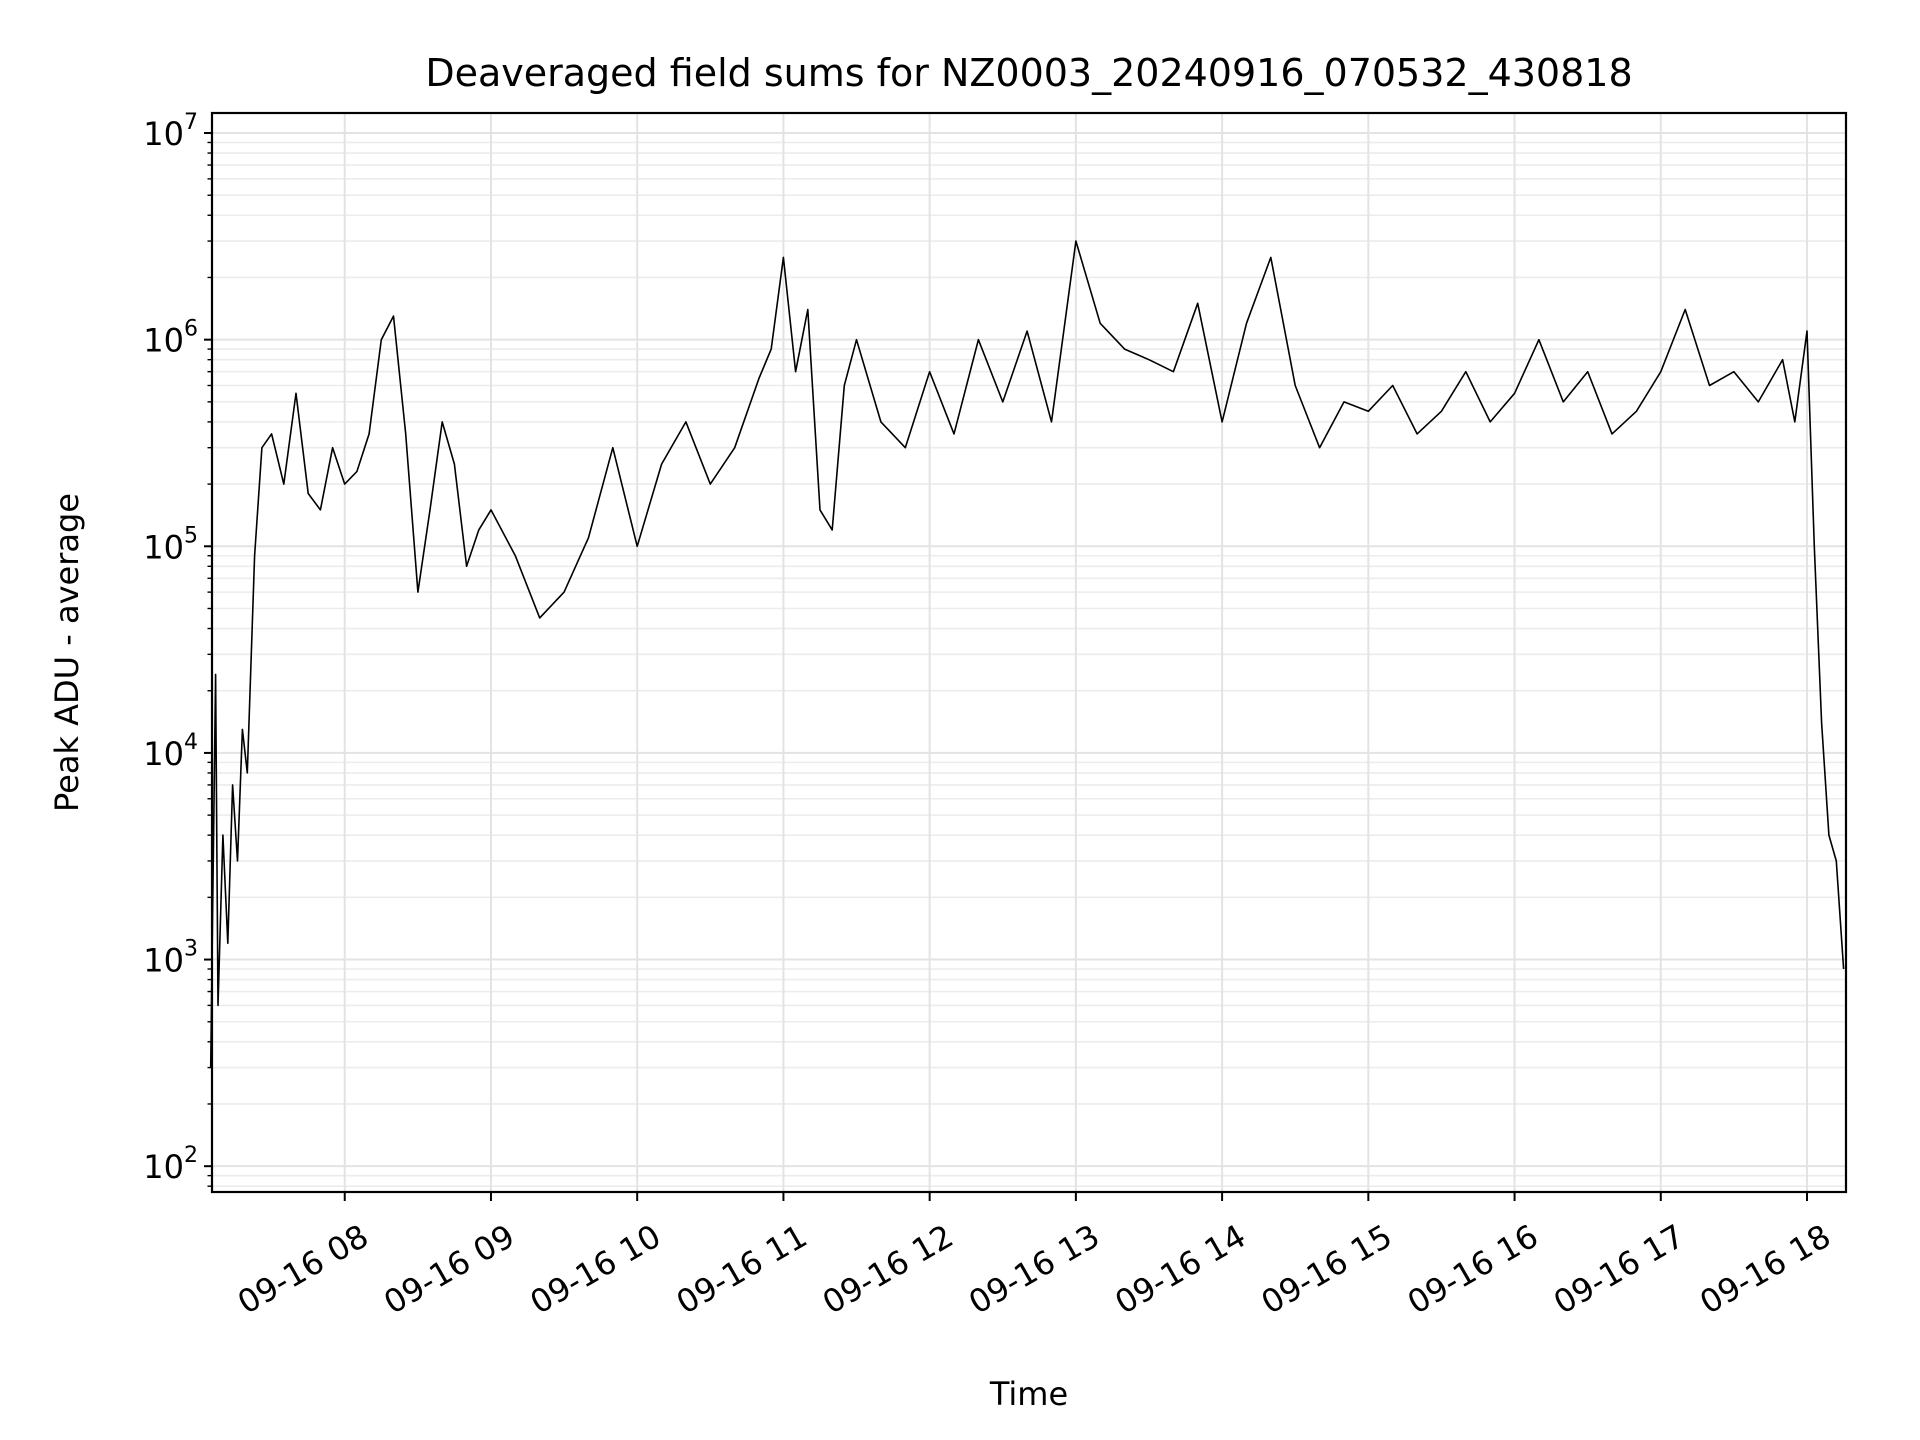  I want to click on x-axis-label: Time, so click(1028, 1394).